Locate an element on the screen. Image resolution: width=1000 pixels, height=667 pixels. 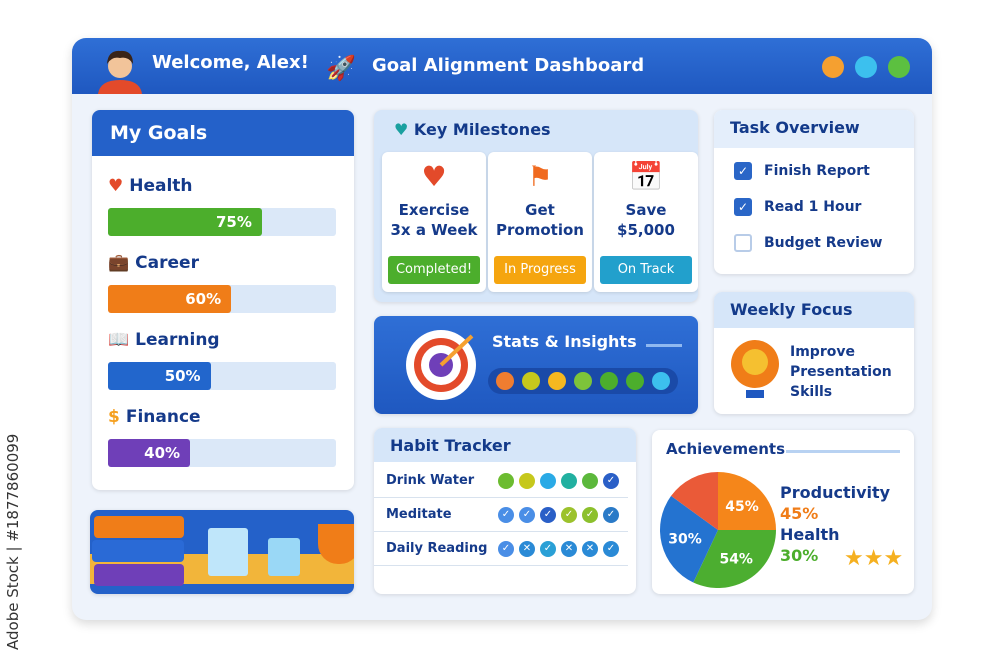
milestone-card: ⚑ Get Promotion In Progress is located at coordinates (540, 222).